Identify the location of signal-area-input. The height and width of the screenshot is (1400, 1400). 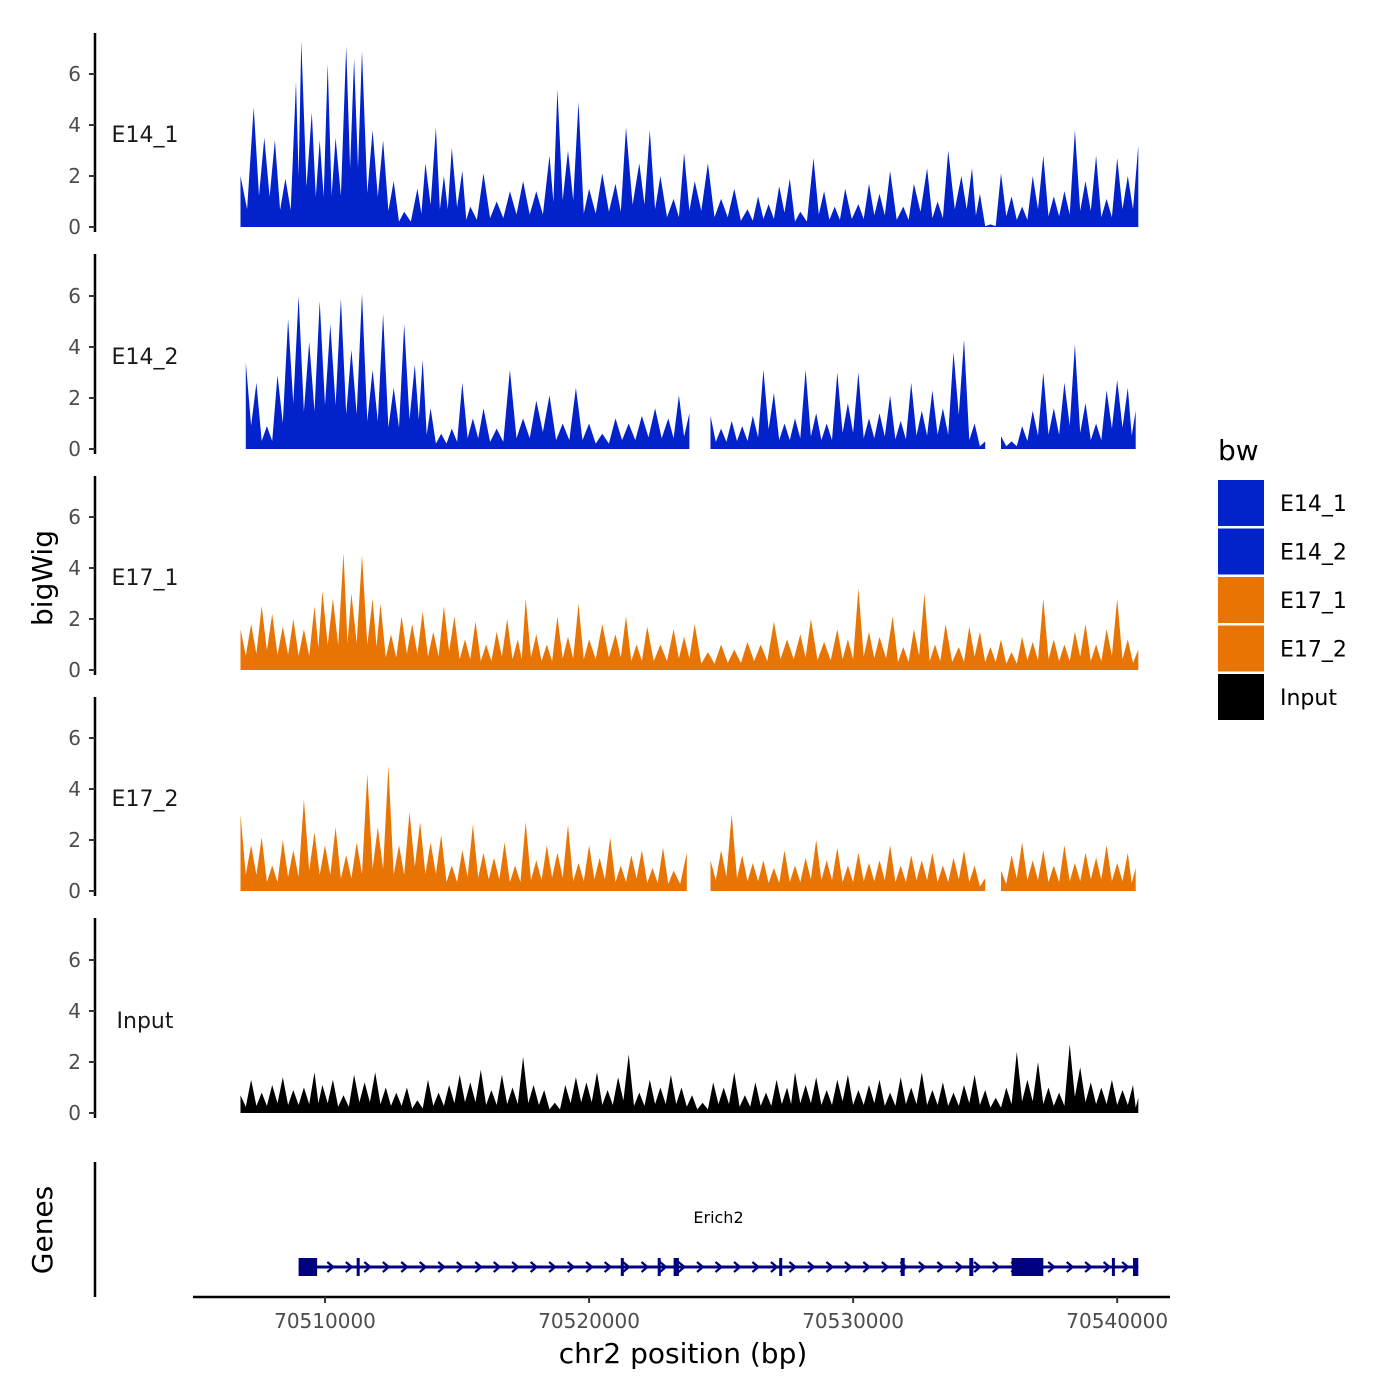
(689, 1078).